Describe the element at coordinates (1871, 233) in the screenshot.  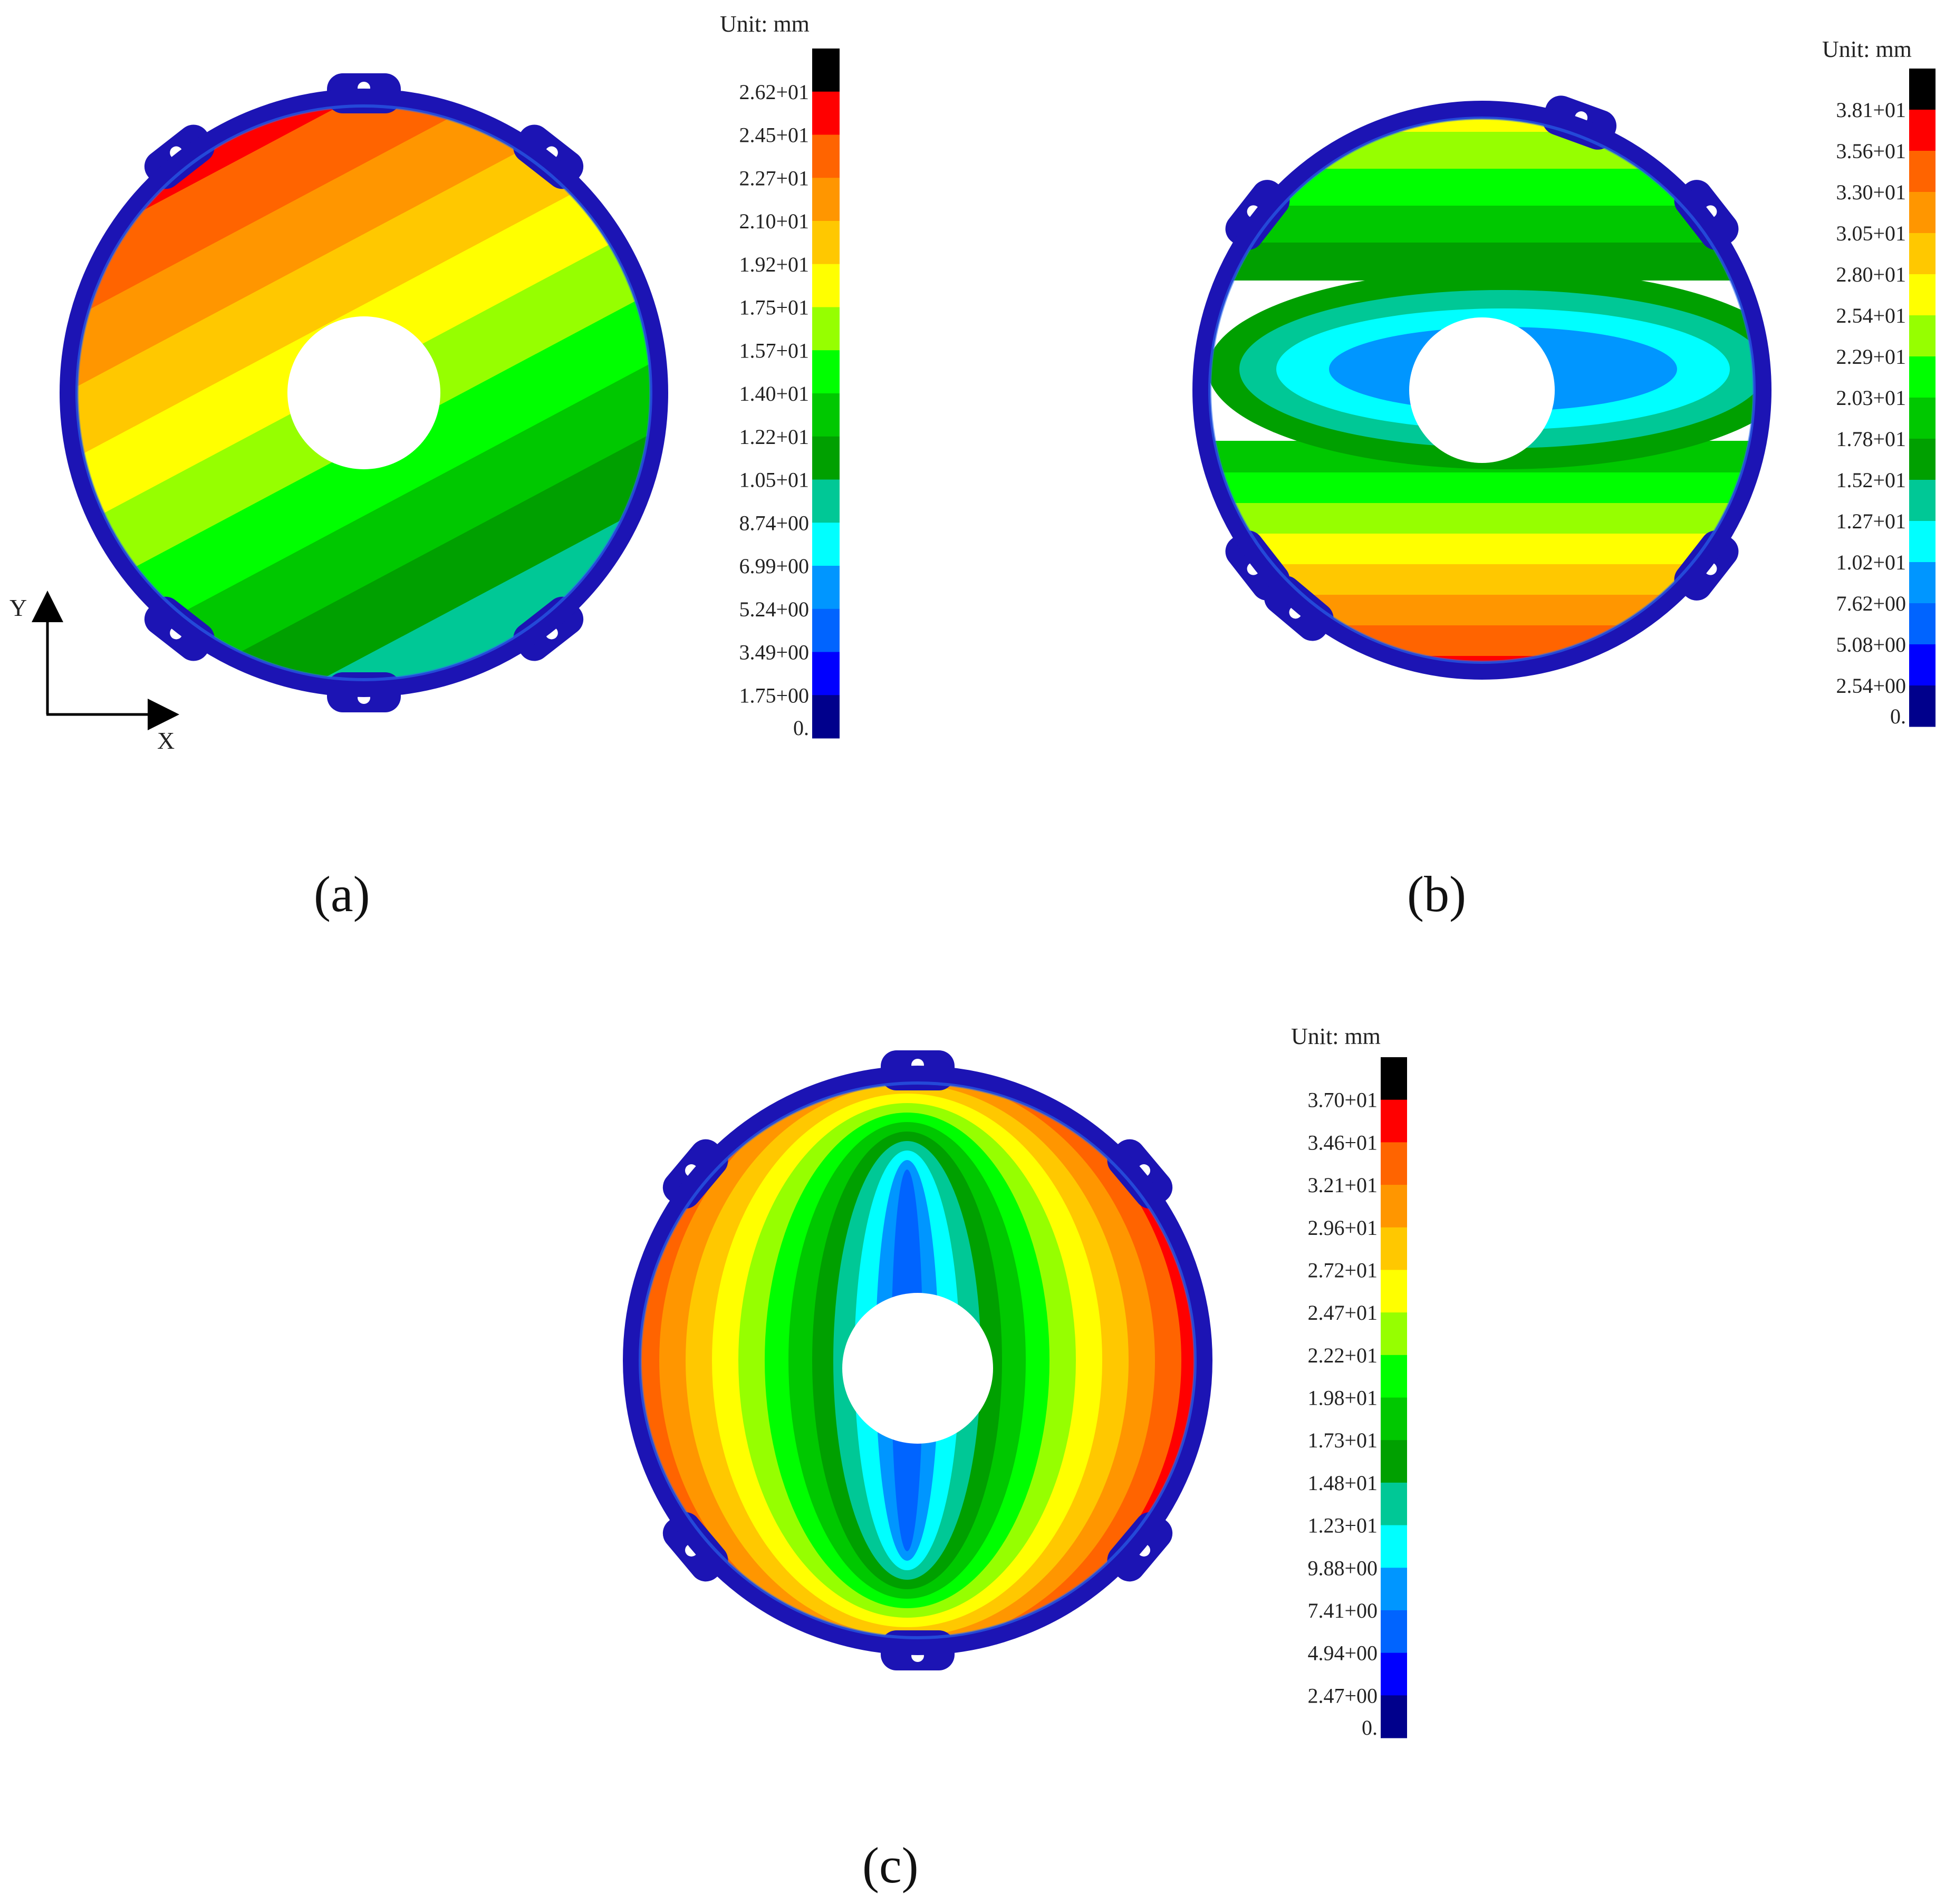
I see `legend-tick-b-3: 3.05+01` at that location.